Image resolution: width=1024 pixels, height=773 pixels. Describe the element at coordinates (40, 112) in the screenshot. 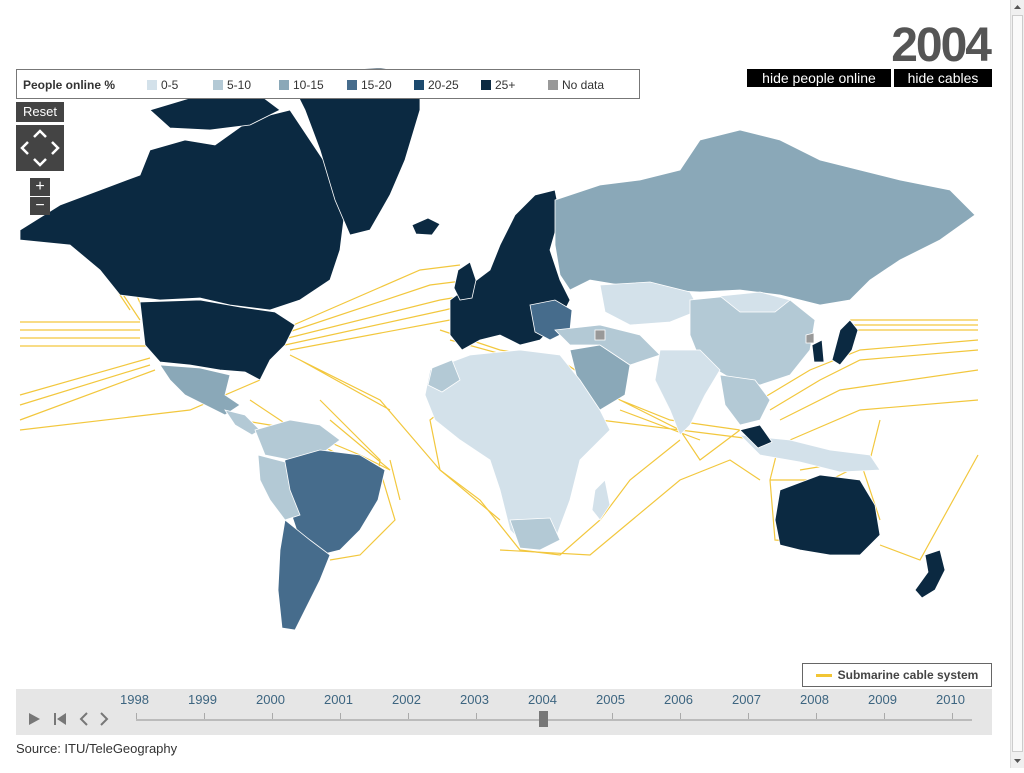

I see `reset-button: Reset` at that location.